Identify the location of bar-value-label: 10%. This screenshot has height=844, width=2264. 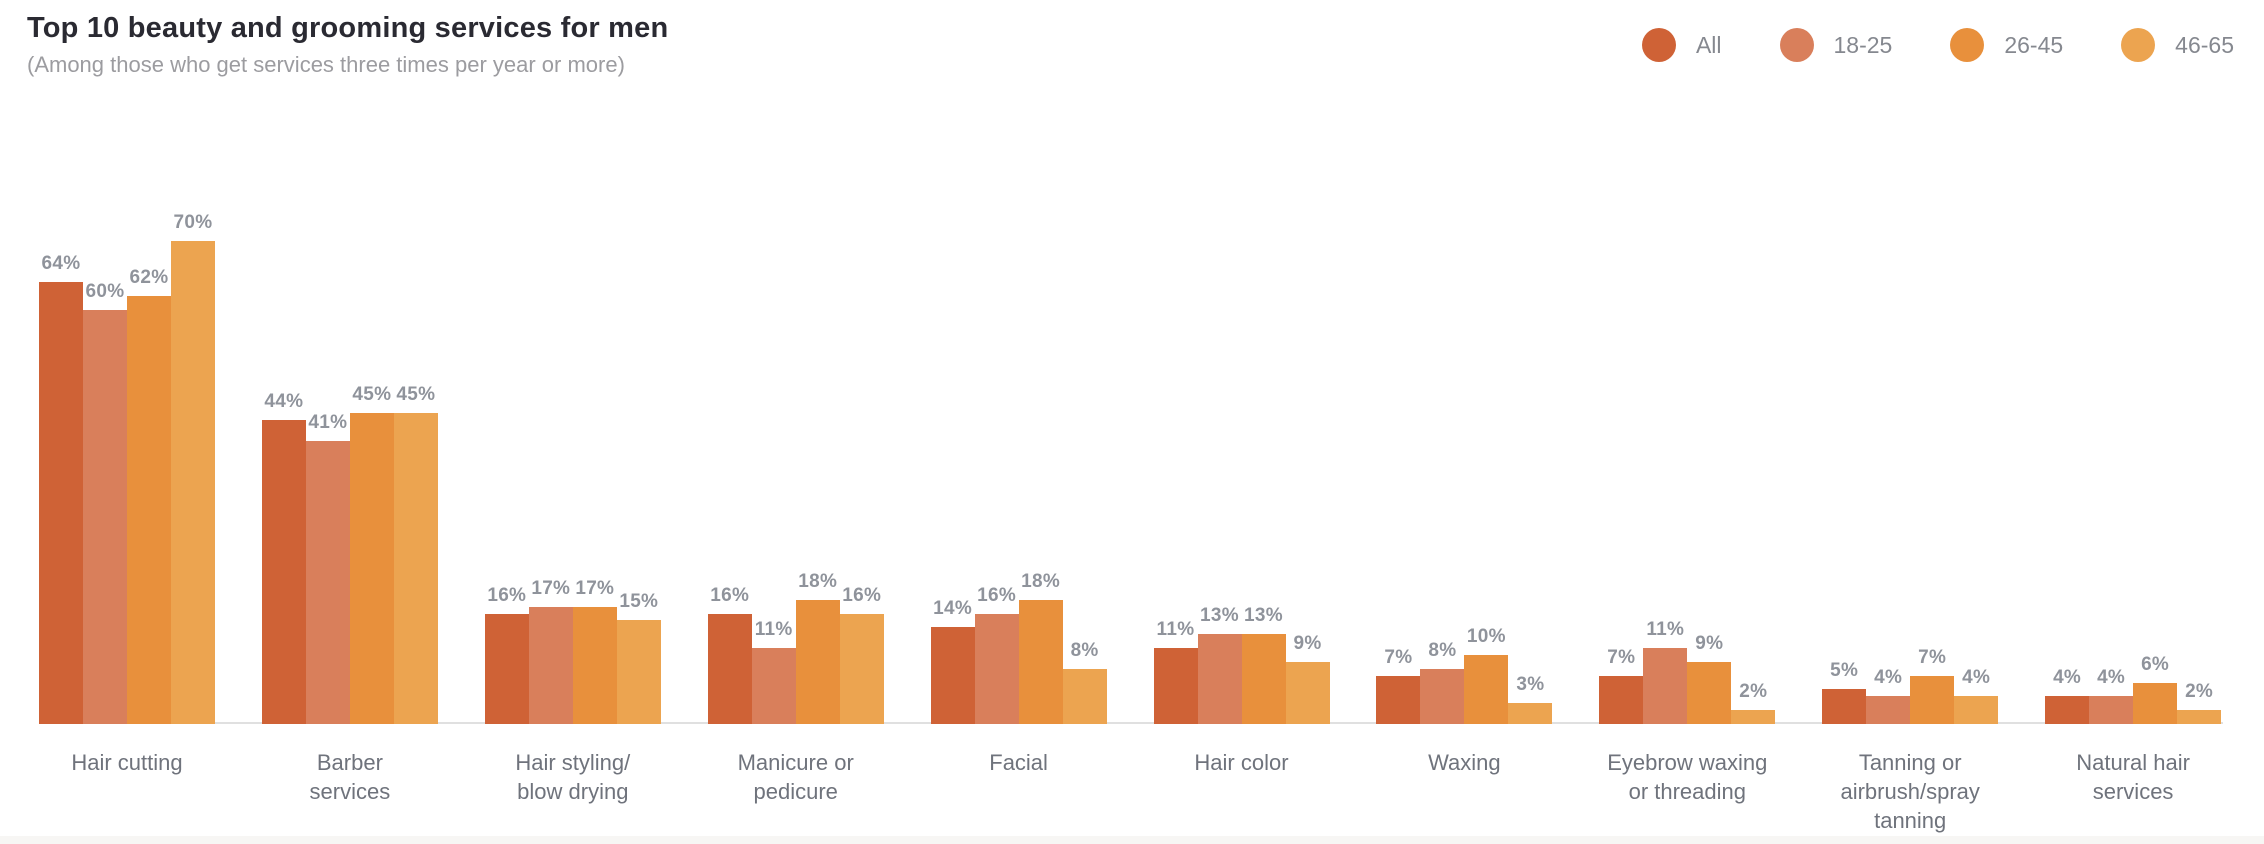
(1486, 636).